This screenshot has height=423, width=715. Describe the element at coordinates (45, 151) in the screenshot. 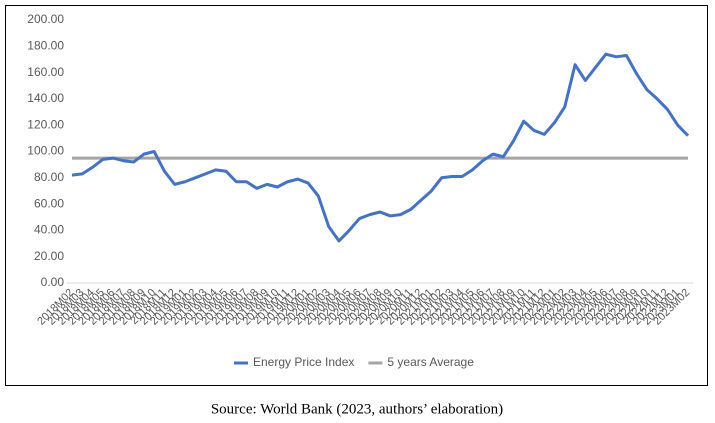

I see `y-tick-label: 100.00` at that location.